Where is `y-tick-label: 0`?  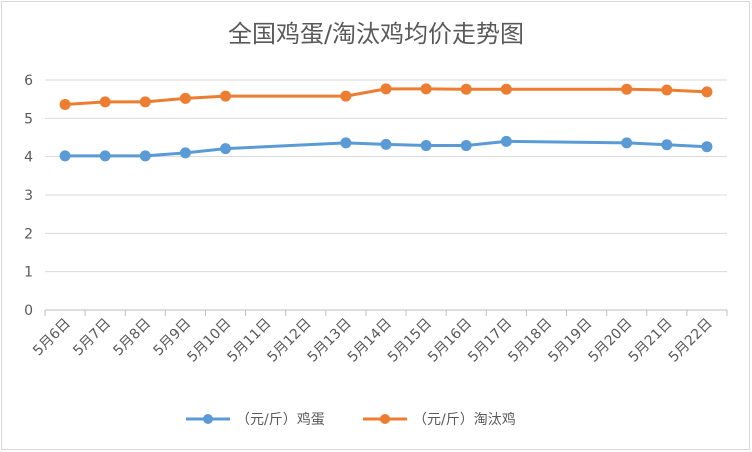
y-tick-label: 0 is located at coordinates (28, 311).